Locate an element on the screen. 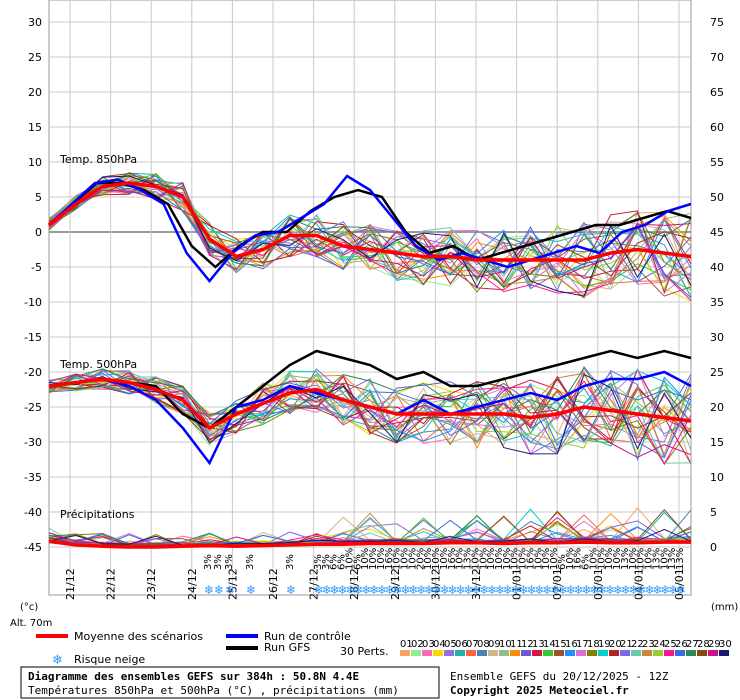 This screenshot has width=740, height=700. right-tick-label: 65 is located at coordinates (717, 92).